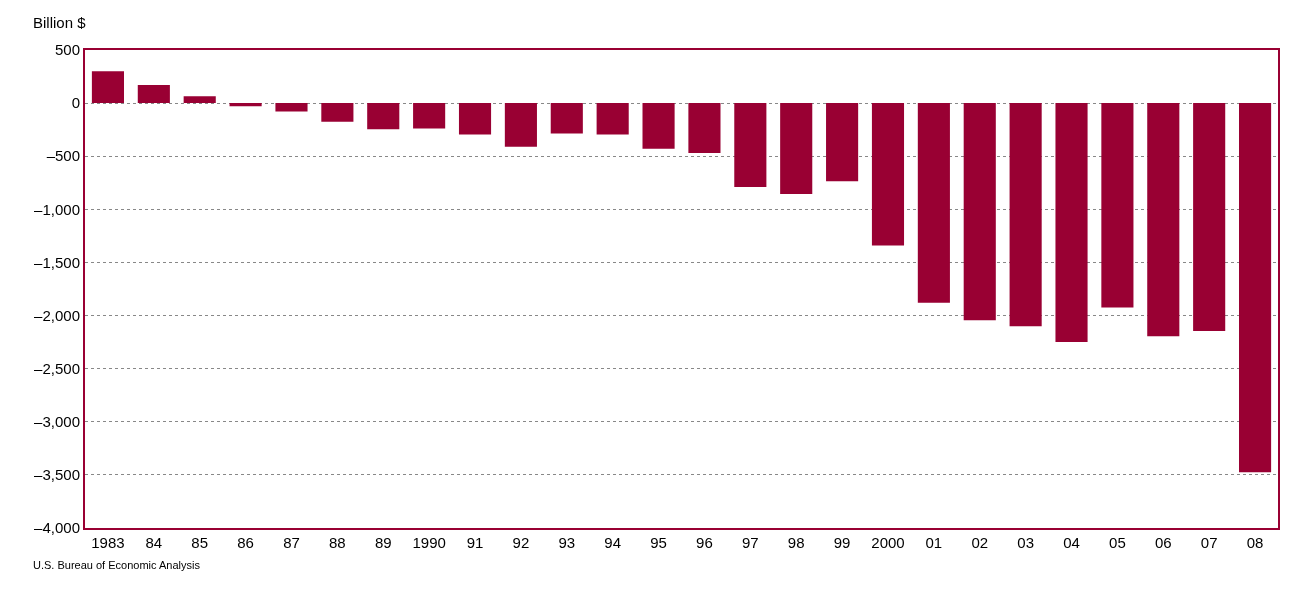 The width and height of the screenshot is (1308, 593). I want to click on x-tick-label: 95, so click(658, 542).